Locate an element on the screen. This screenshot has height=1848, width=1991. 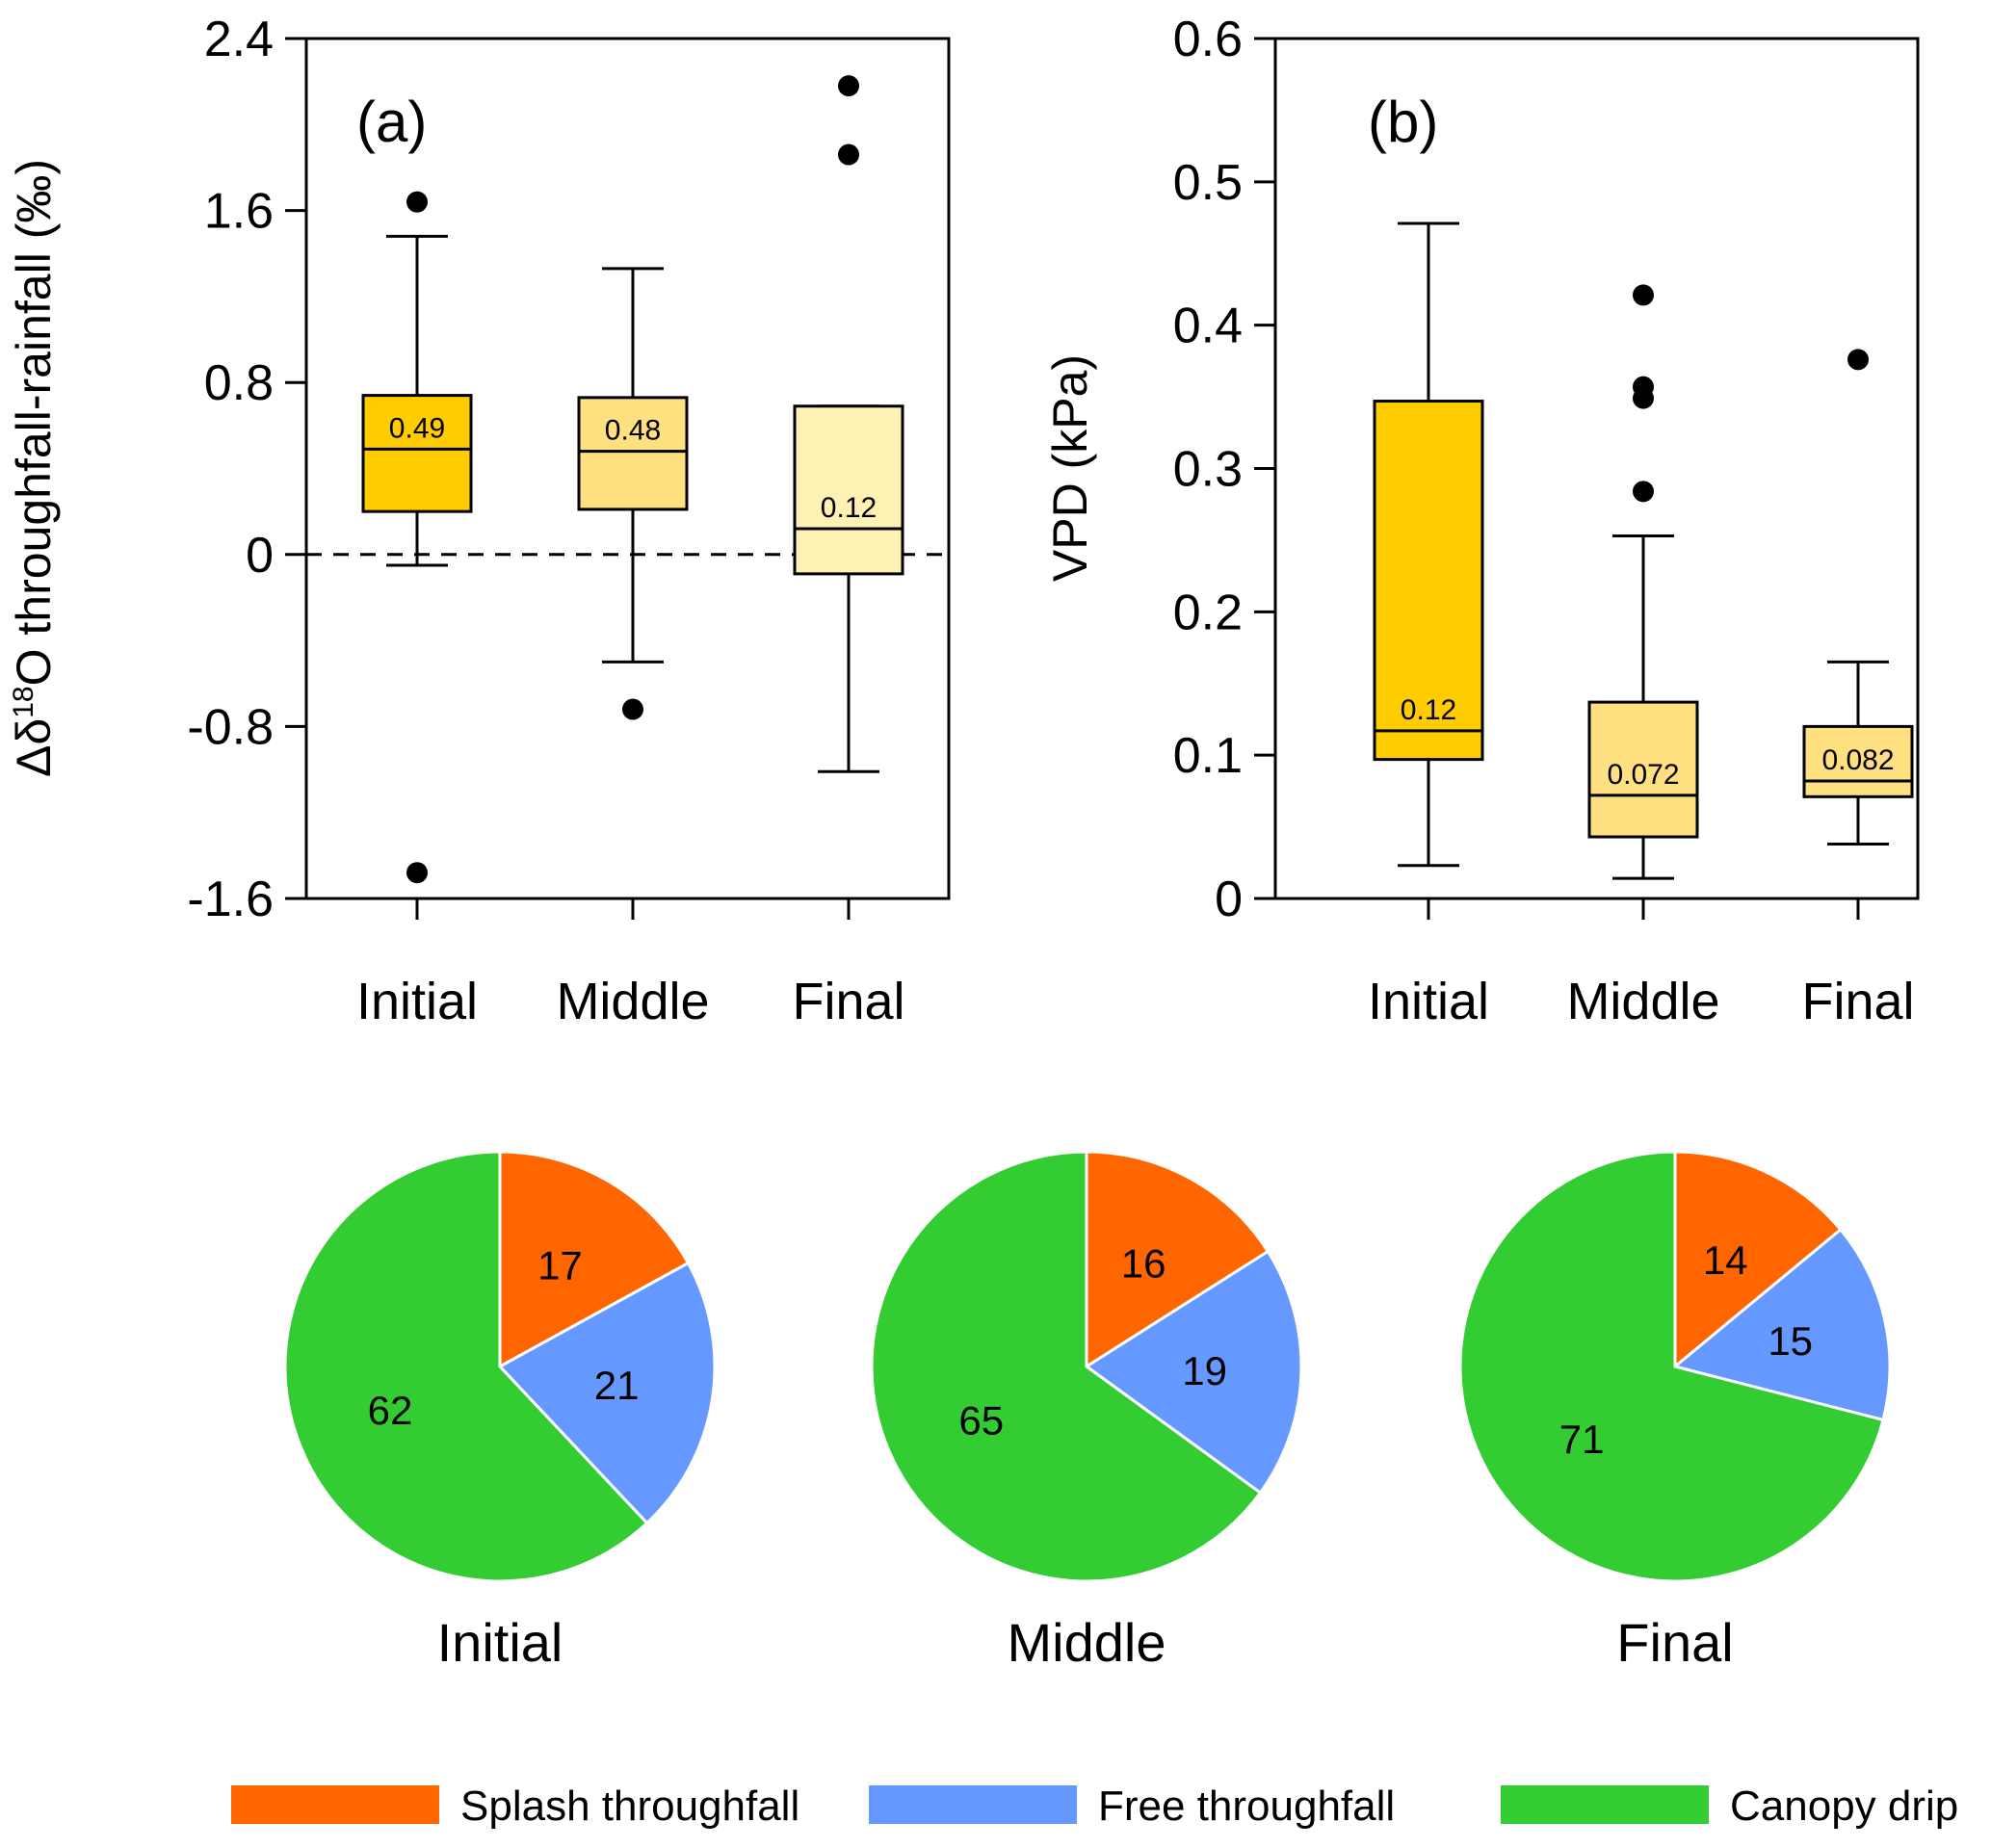
pie-slice-label: 65 is located at coordinates (981, 1421).